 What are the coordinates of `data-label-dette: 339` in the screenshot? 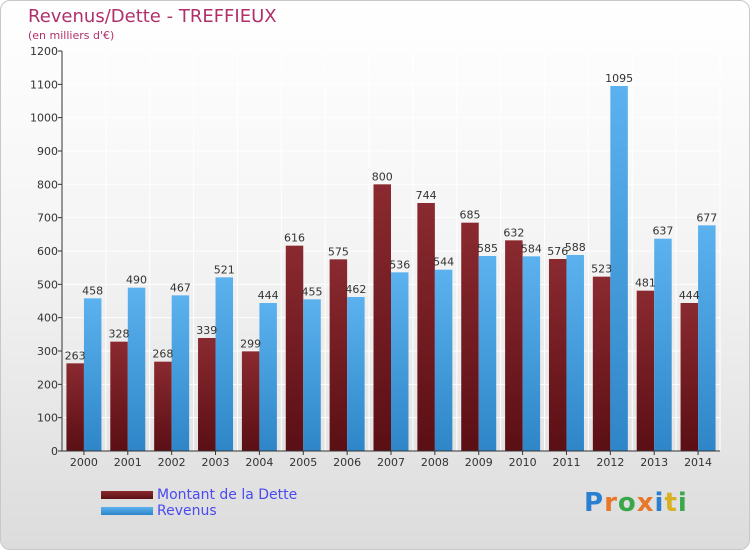 It's located at (206, 330).